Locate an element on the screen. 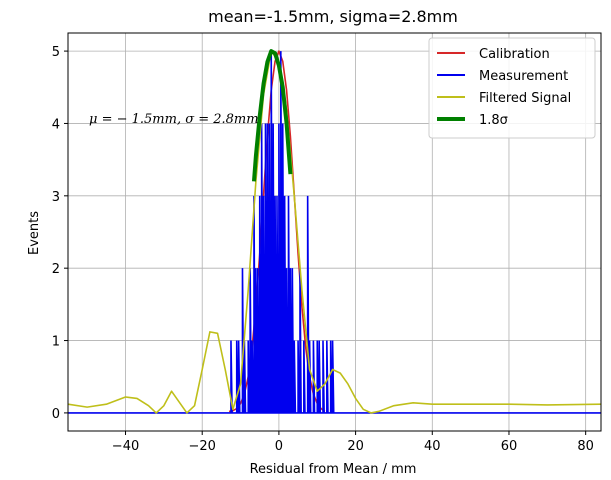 Image resolution: width=611 pixels, height=480 pixels. x-tick-label: −20 is located at coordinates (201, 446).